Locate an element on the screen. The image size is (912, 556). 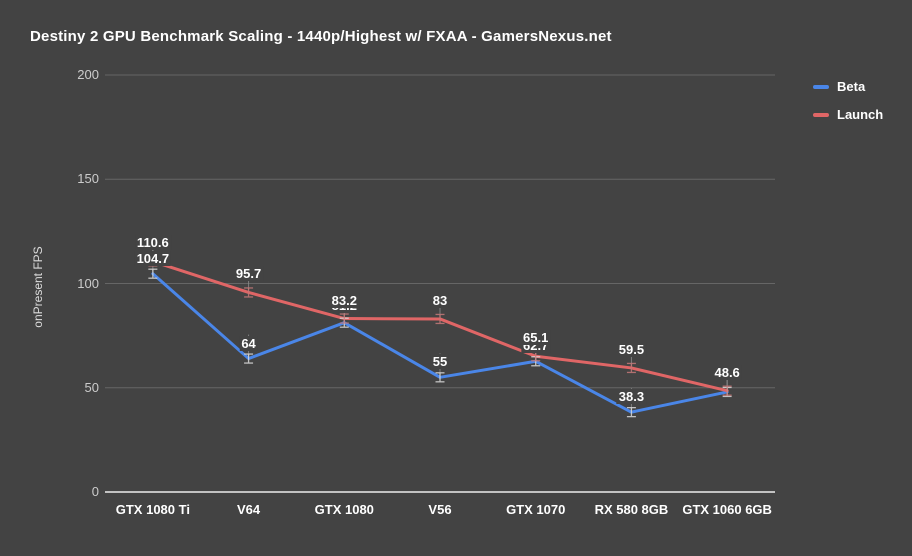
legend-item-launch: Launch is located at coordinates (848, 114).